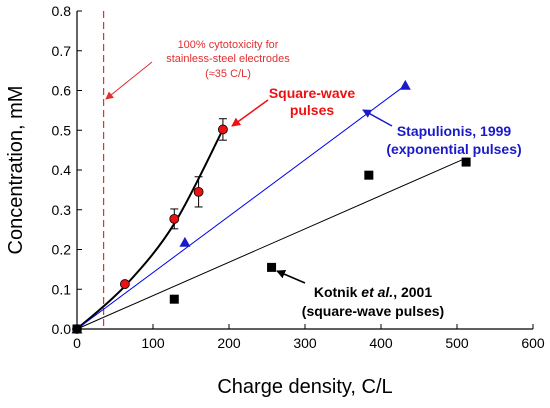 The image size is (550, 408). I want to click on kotnik-line-1: Kotnik et al., 2001, so click(373, 292).